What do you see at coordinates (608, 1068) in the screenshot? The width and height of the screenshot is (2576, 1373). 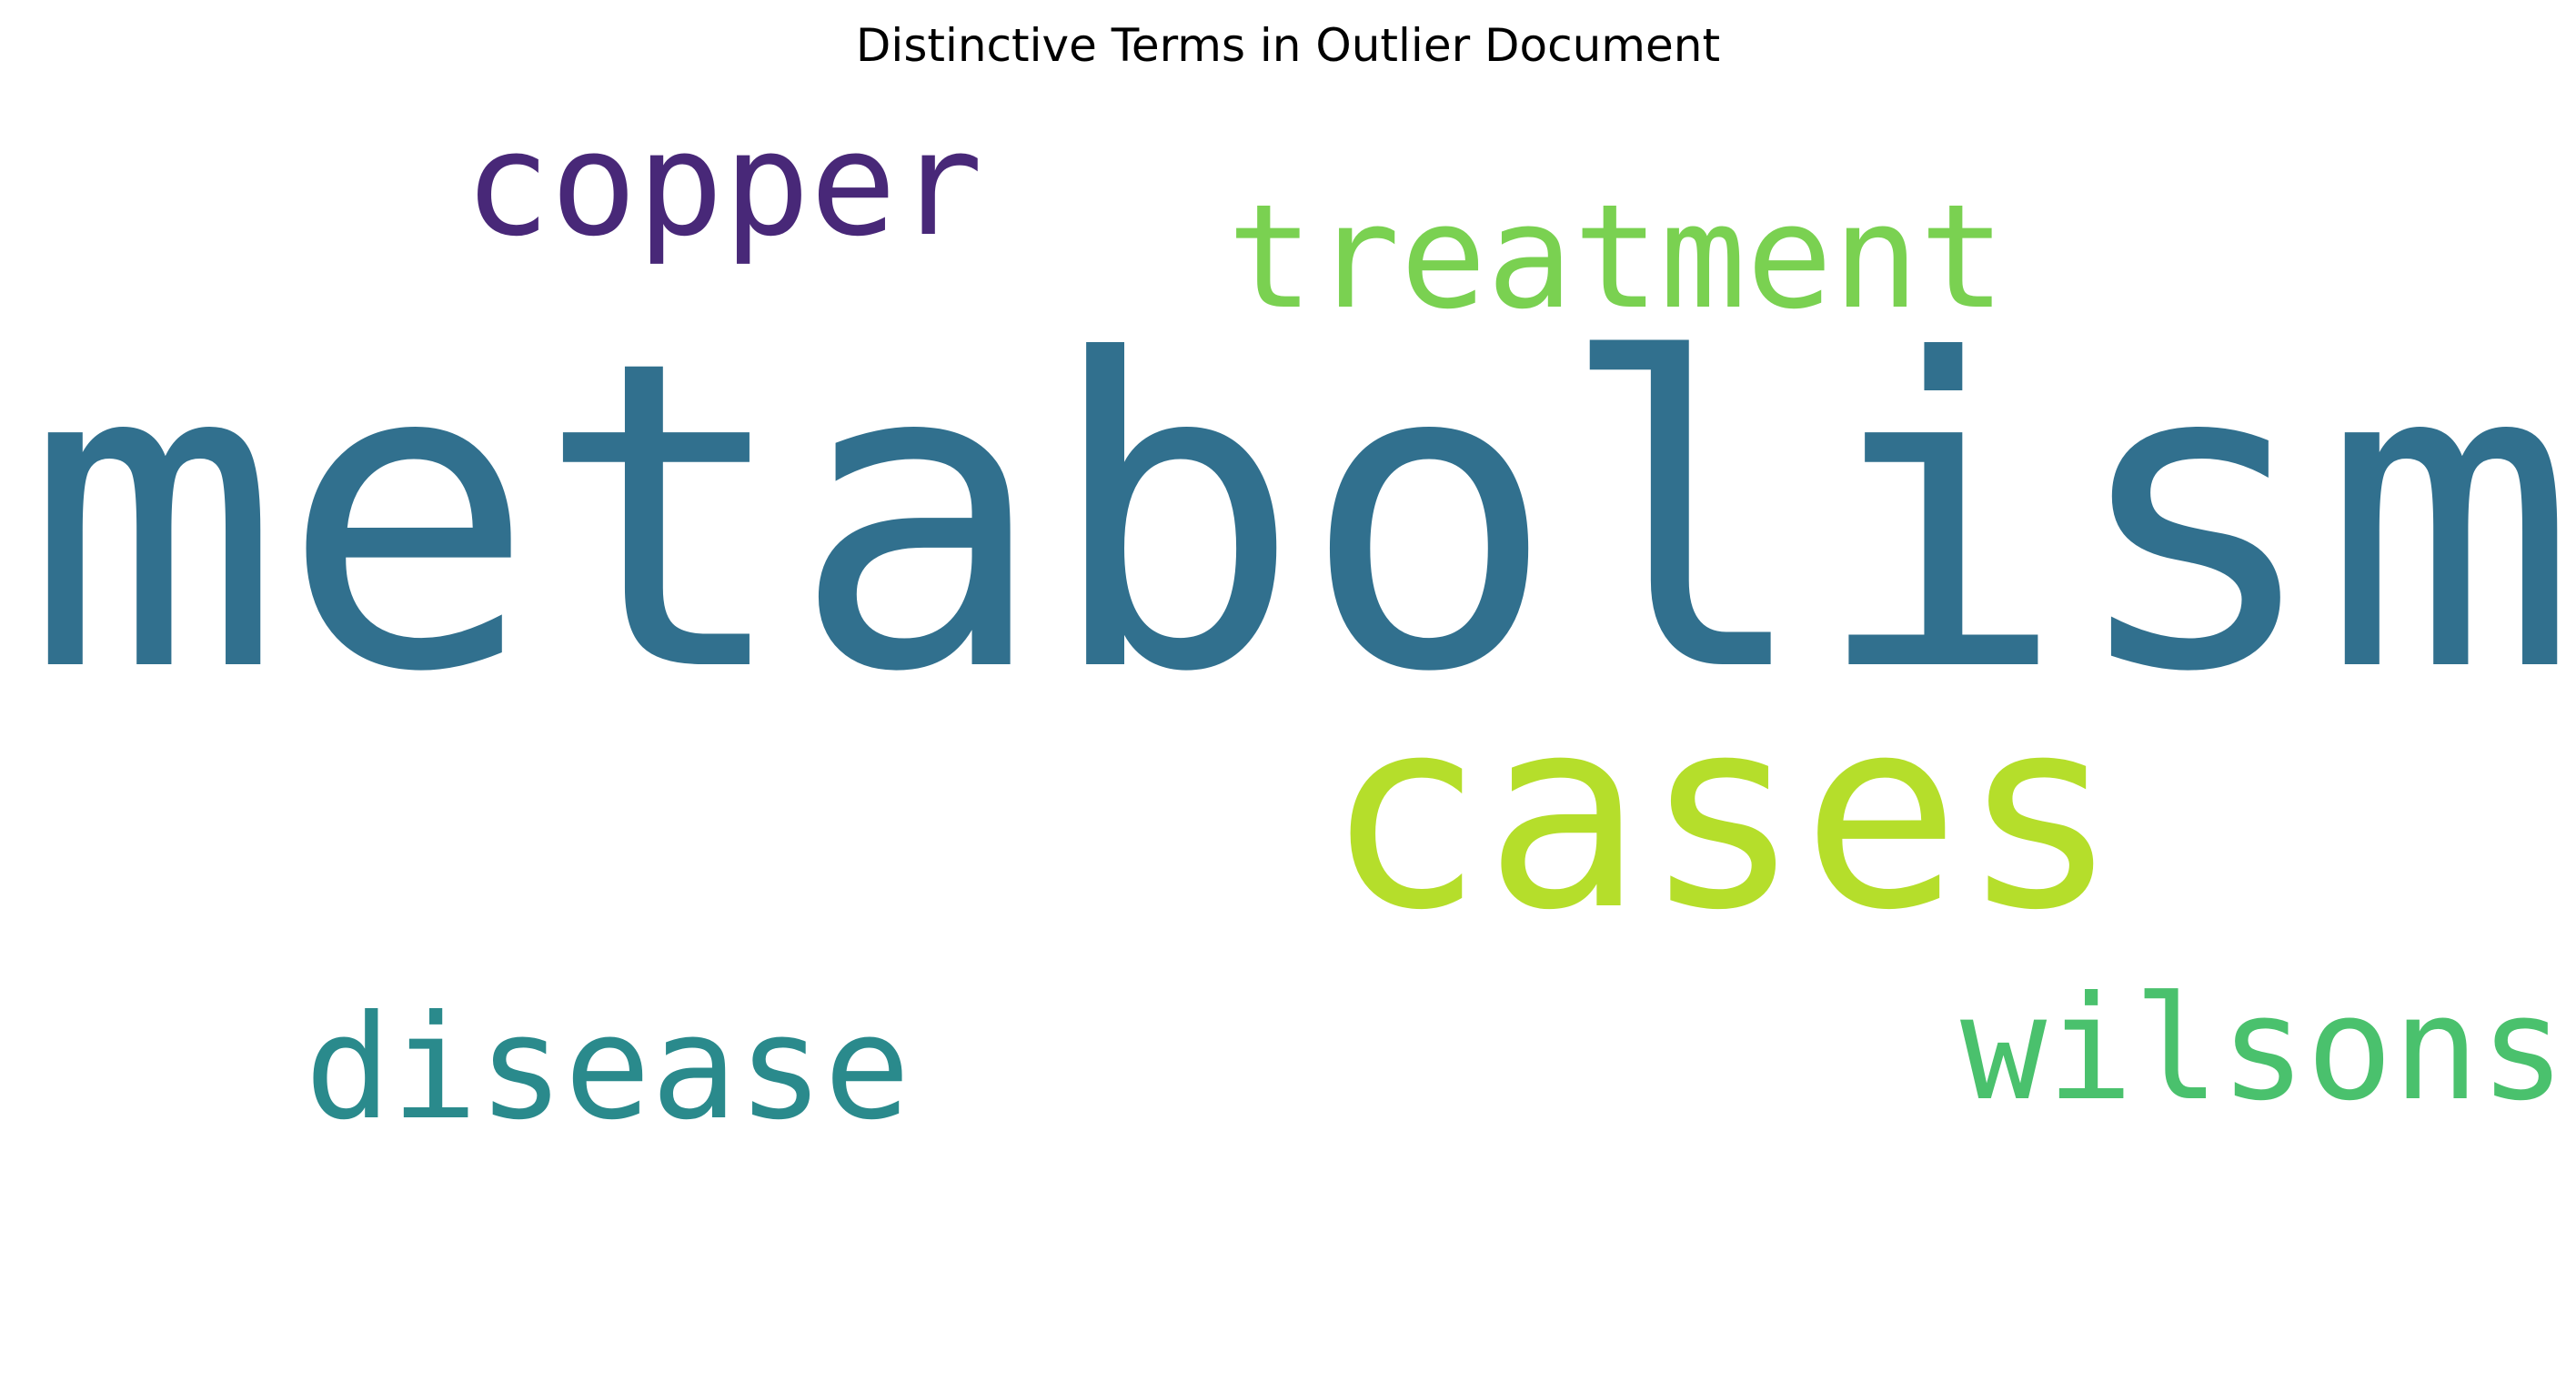 I see `word-disease: disease` at bounding box center [608, 1068].